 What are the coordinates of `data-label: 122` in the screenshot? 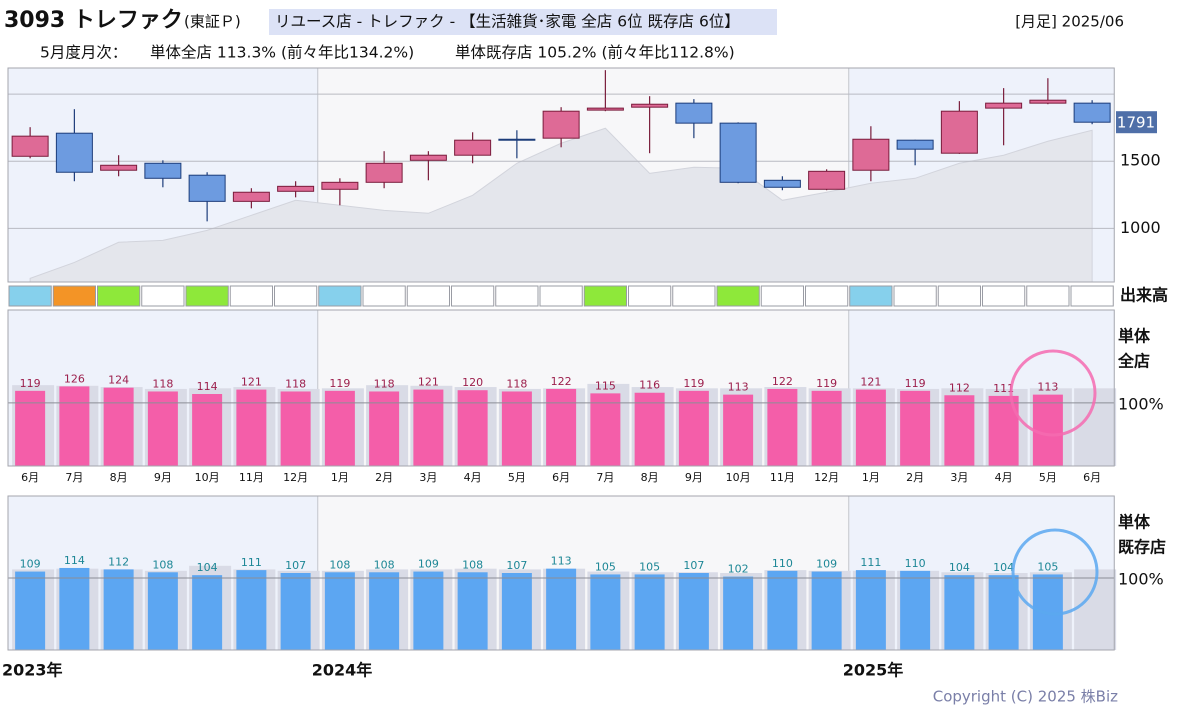 It's located at (561, 381).